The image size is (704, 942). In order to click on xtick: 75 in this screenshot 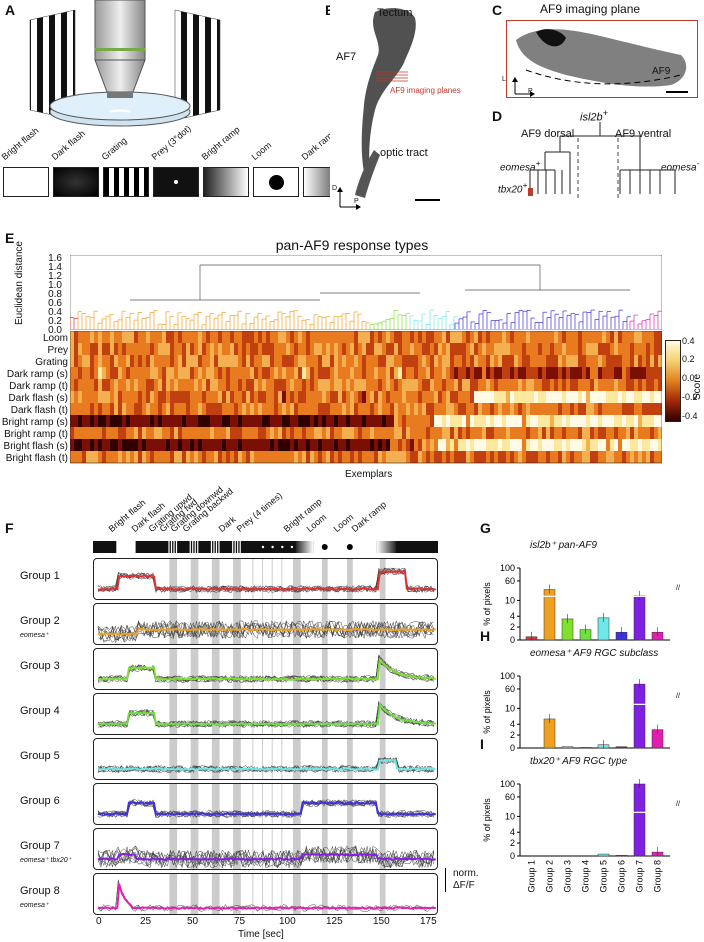, I will do `click(240, 921)`.